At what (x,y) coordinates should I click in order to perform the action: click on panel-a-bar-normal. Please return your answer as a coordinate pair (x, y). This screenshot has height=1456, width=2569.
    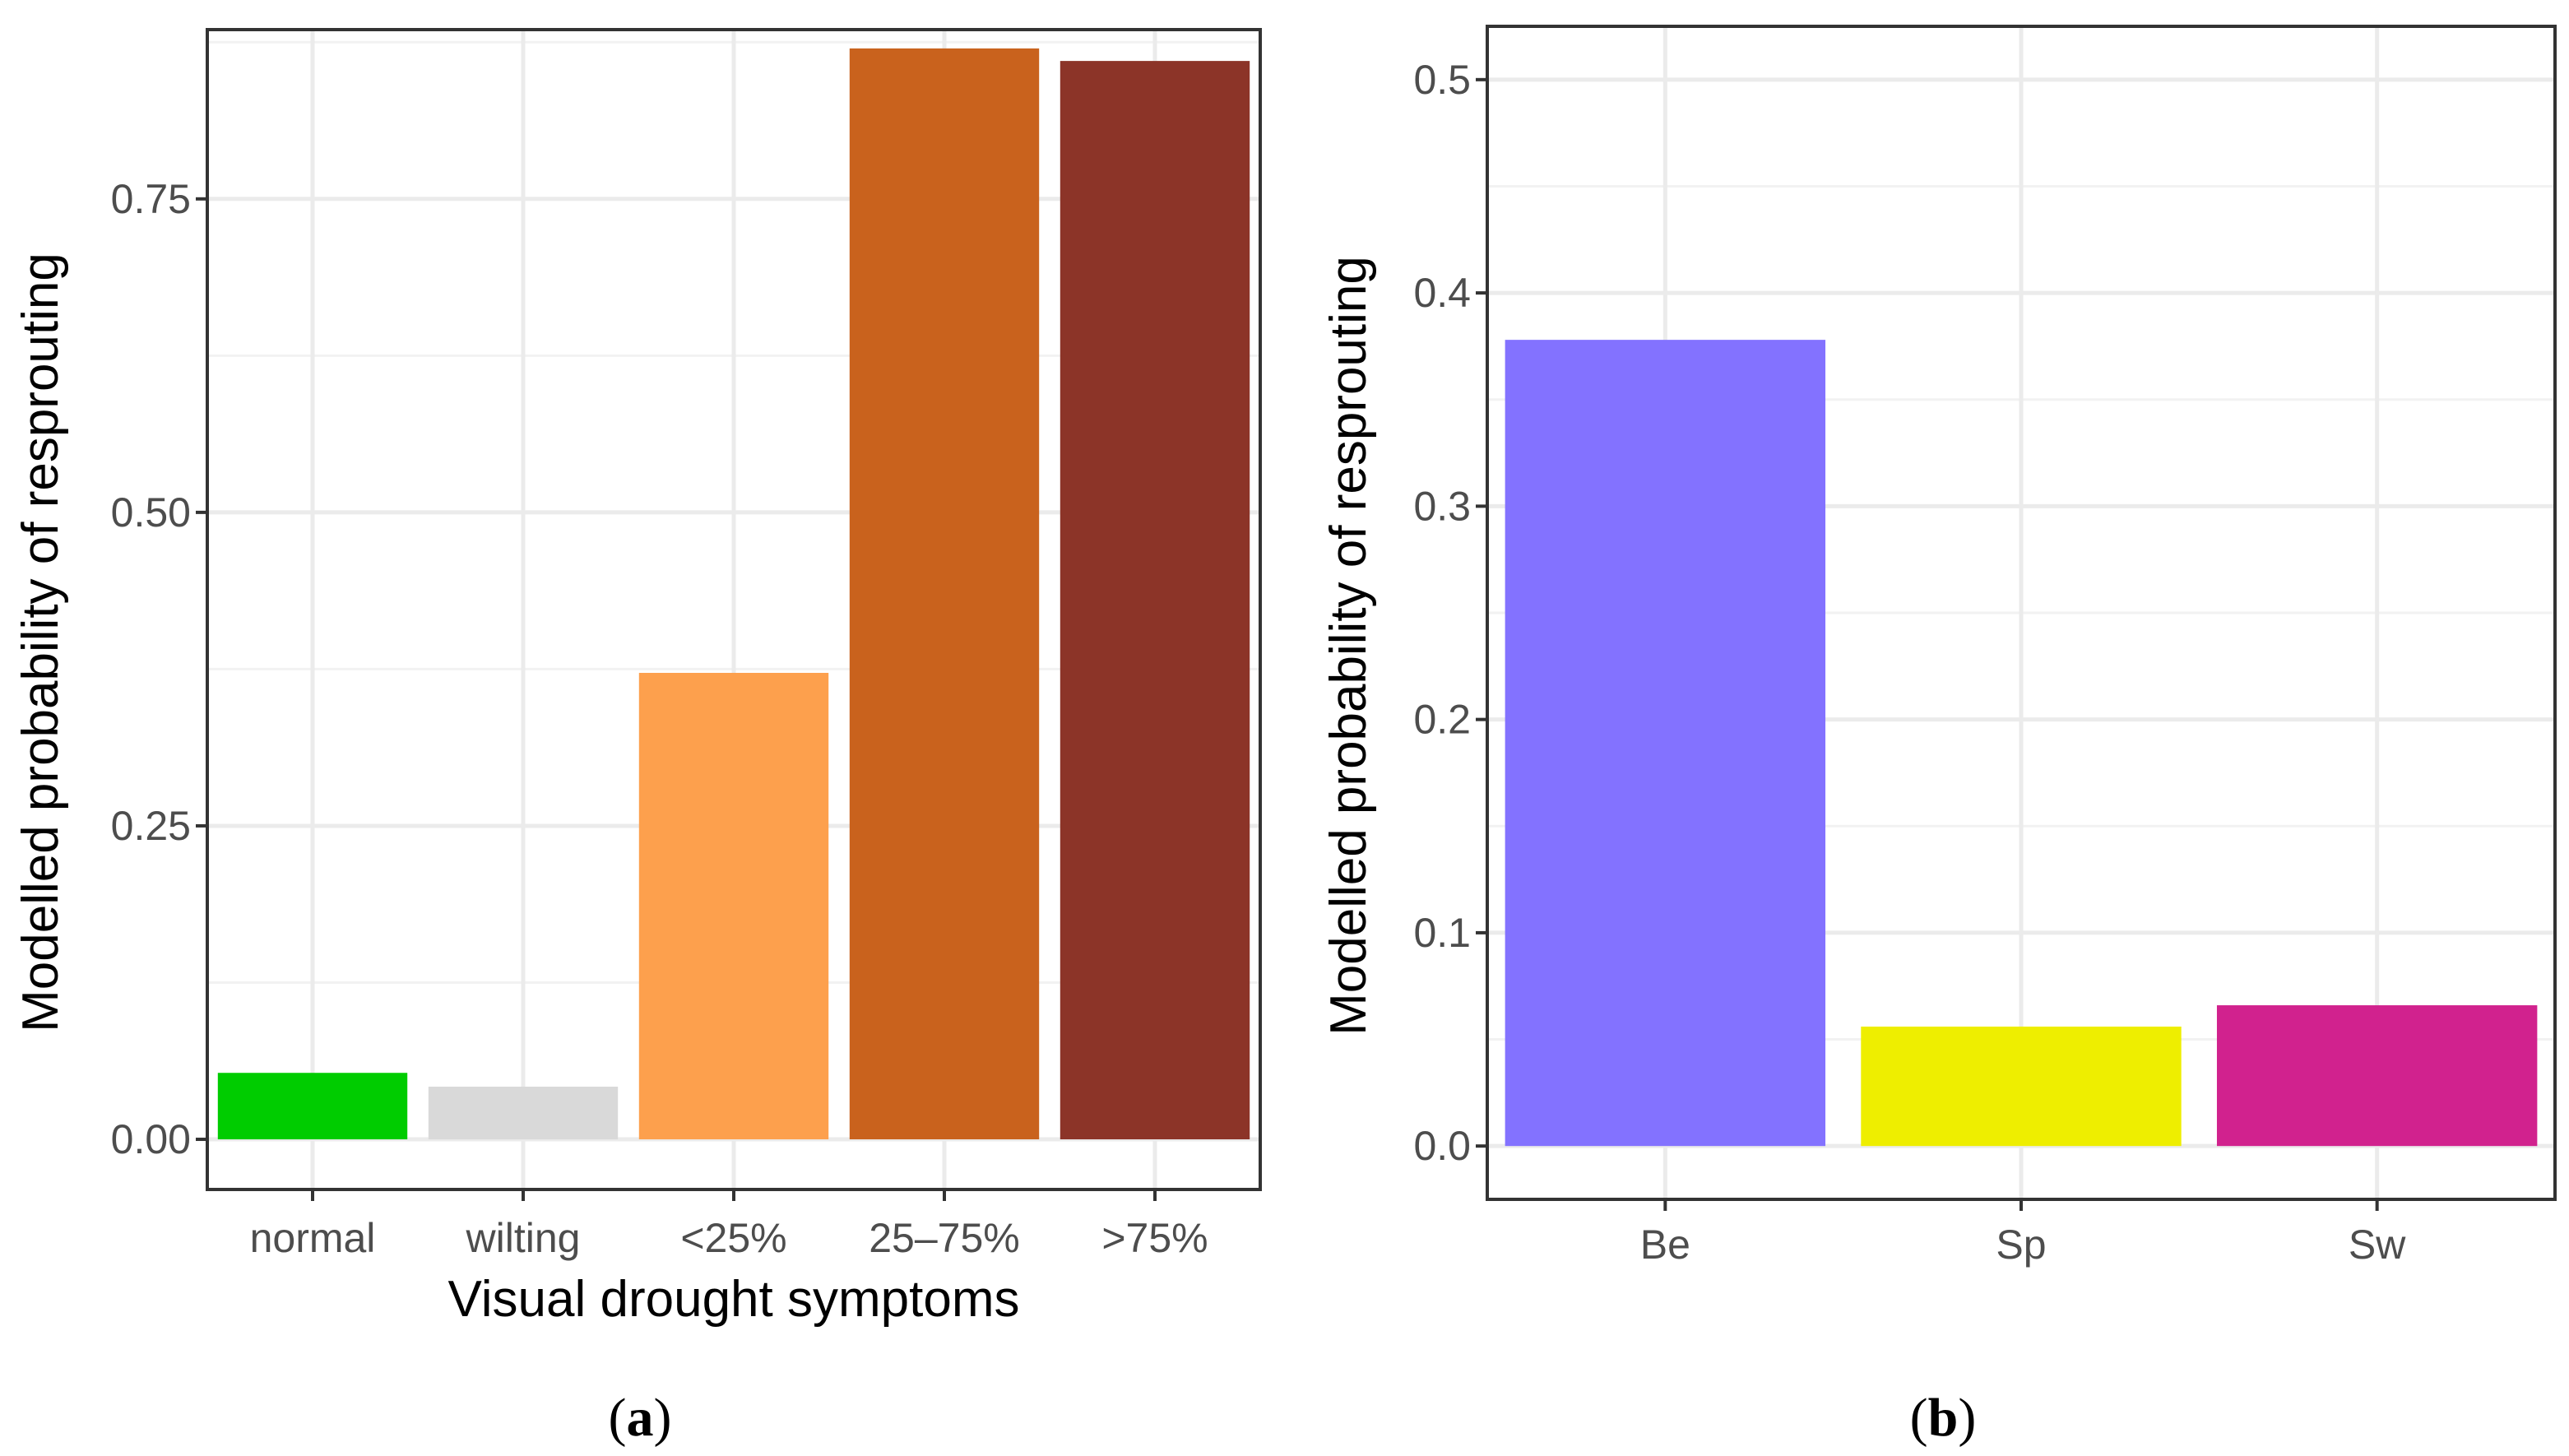
    Looking at the image, I should click on (312, 1106).